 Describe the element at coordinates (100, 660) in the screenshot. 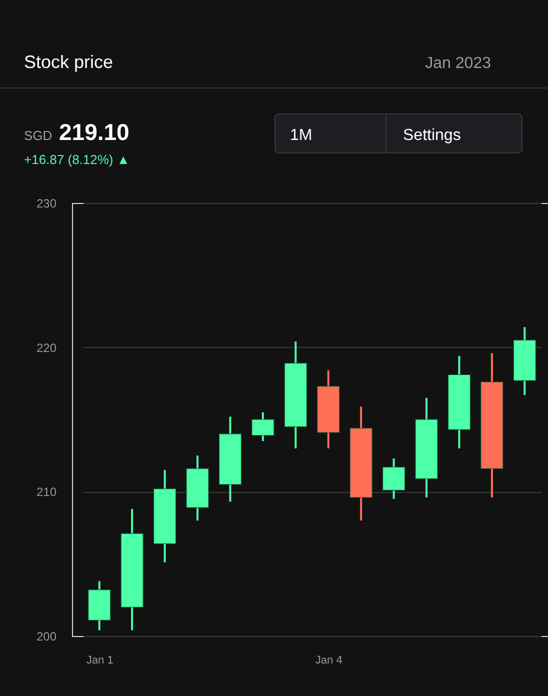

I see `x-tick-label: Jan 1` at that location.